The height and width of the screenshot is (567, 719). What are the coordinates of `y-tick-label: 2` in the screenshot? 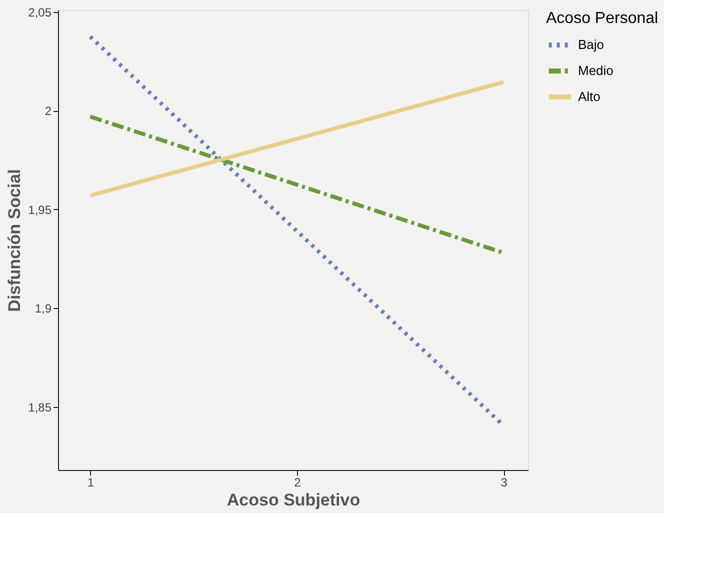 It's located at (48, 111).